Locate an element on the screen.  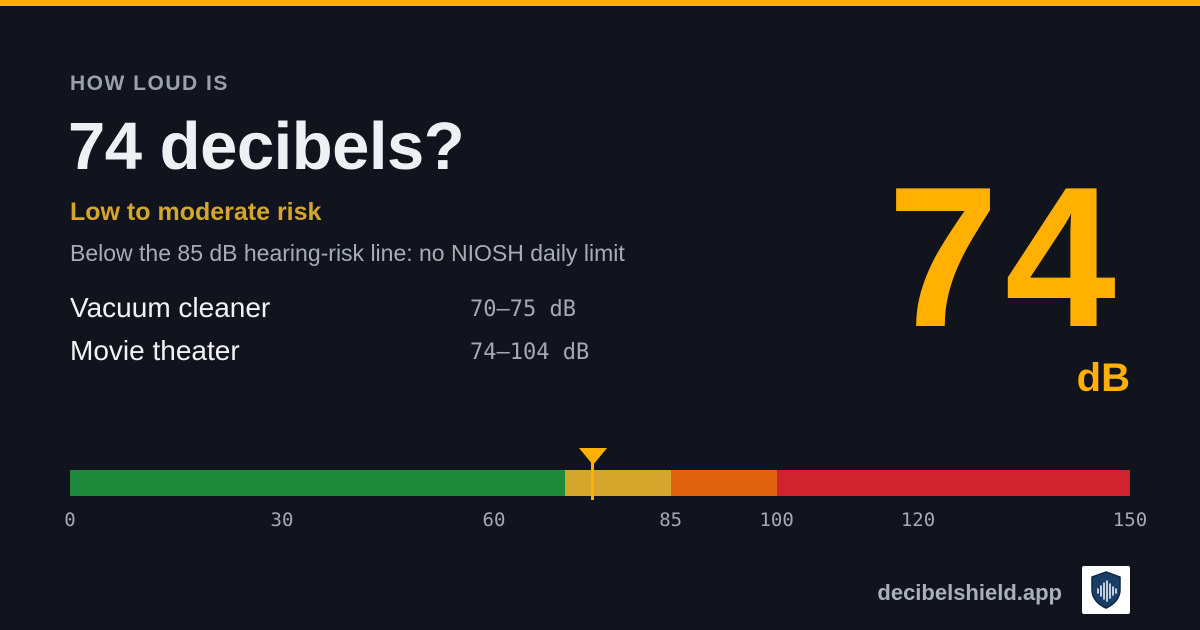
comparison-name: Movie theater is located at coordinates (155, 350).